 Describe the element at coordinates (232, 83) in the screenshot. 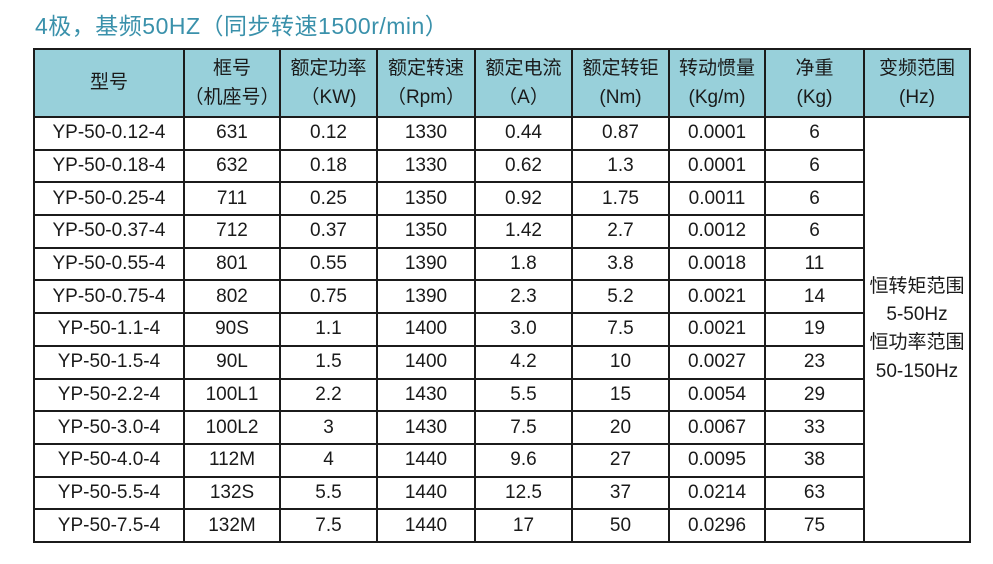

I see `header-cell-frame: 框号 （机座号）` at that location.